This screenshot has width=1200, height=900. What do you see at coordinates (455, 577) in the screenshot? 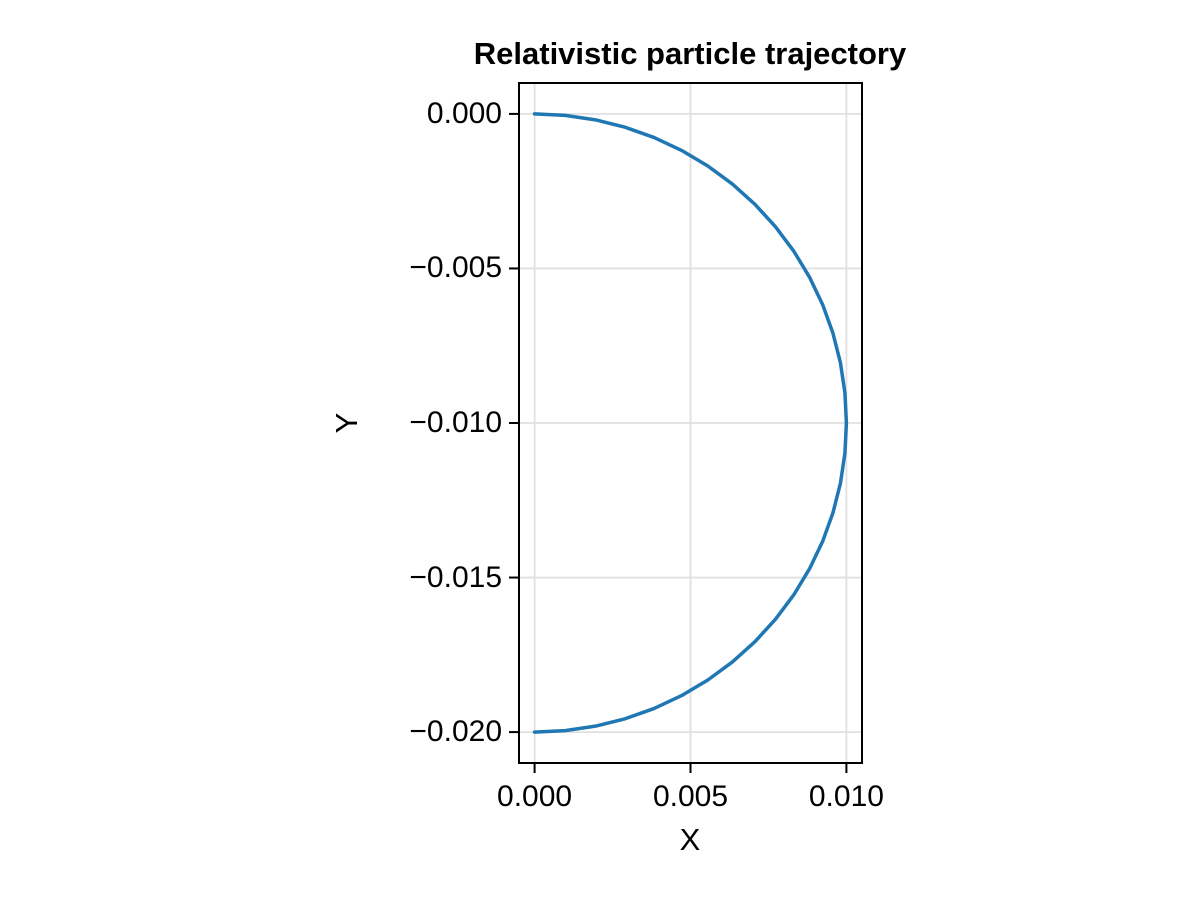
I see `y-tick-label: −0.015` at bounding box center [455, 577].